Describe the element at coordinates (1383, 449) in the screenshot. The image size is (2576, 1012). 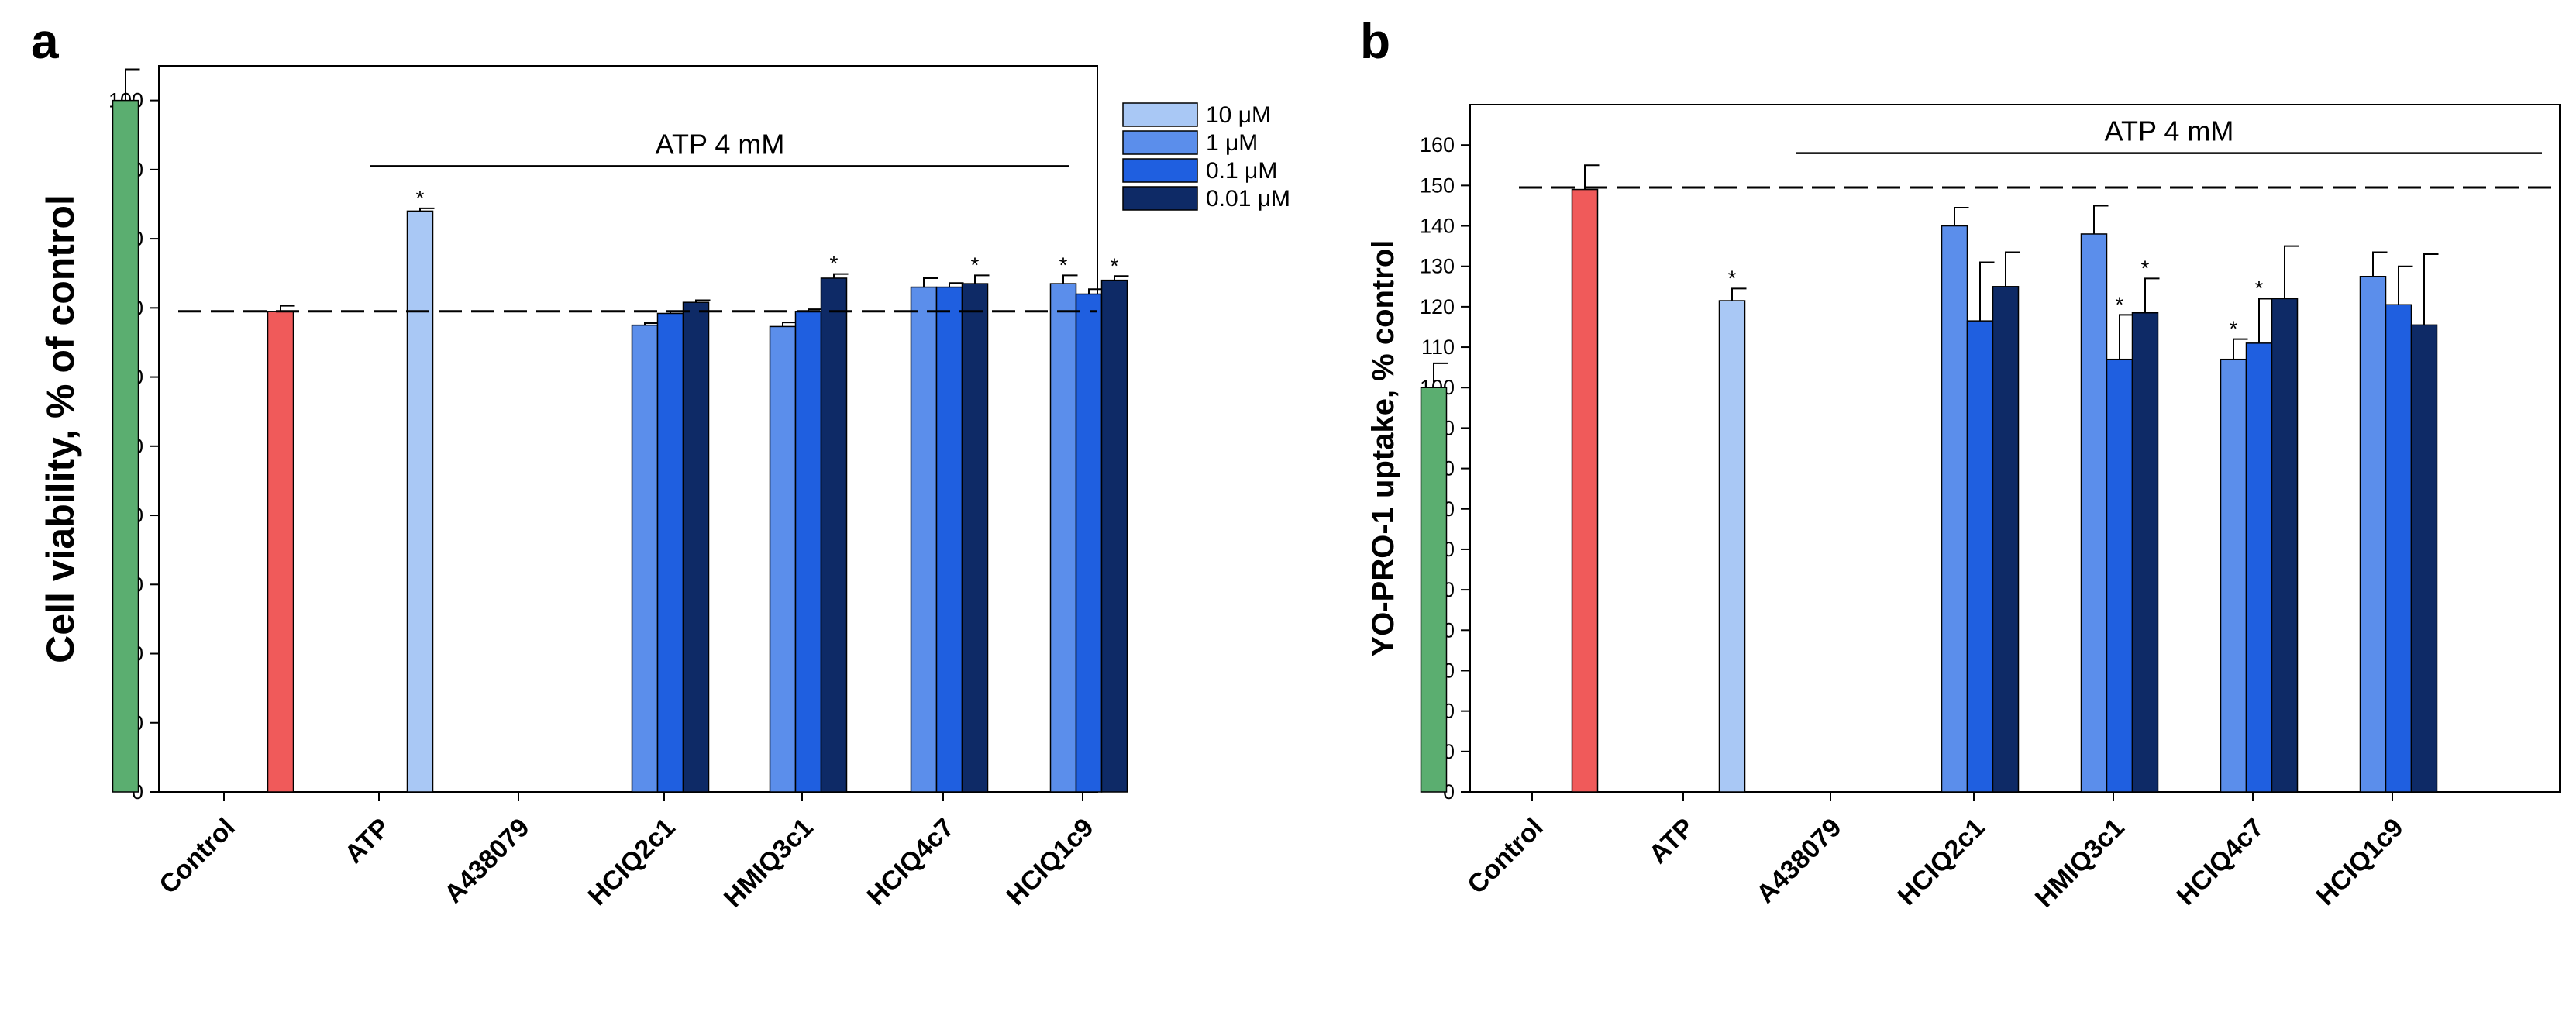
I see `y-axis-label: YO-PRO-1 uptake, % control` at that location.